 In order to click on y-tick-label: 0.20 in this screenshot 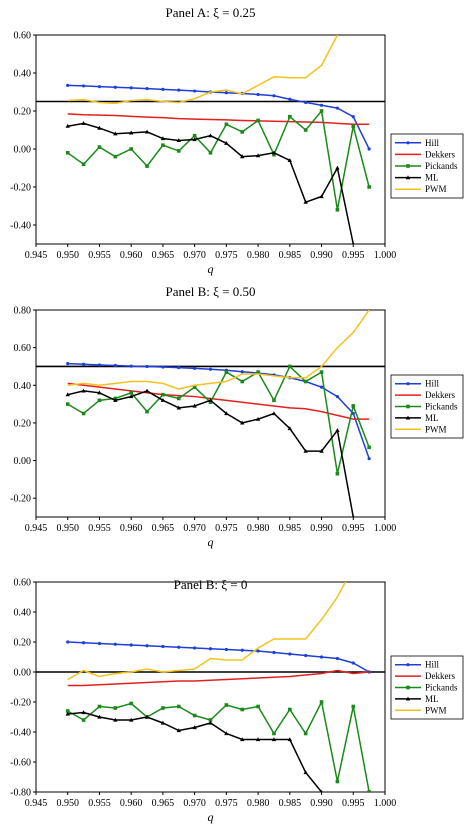, I will do `click(23, 112)`.